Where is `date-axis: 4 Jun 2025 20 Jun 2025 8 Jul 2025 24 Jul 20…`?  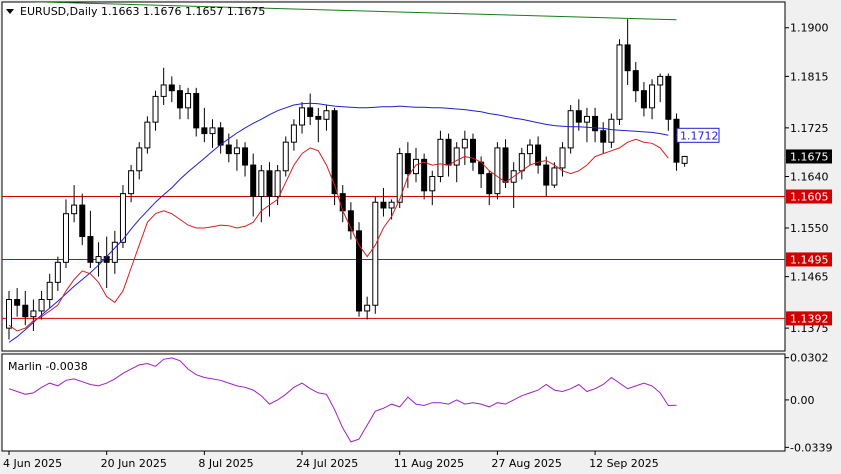 date-axis: 4 Jun 2025 20 Jun 2025 8 Jul 2025 24 Jul 20… is located at coordinates (331, 460).